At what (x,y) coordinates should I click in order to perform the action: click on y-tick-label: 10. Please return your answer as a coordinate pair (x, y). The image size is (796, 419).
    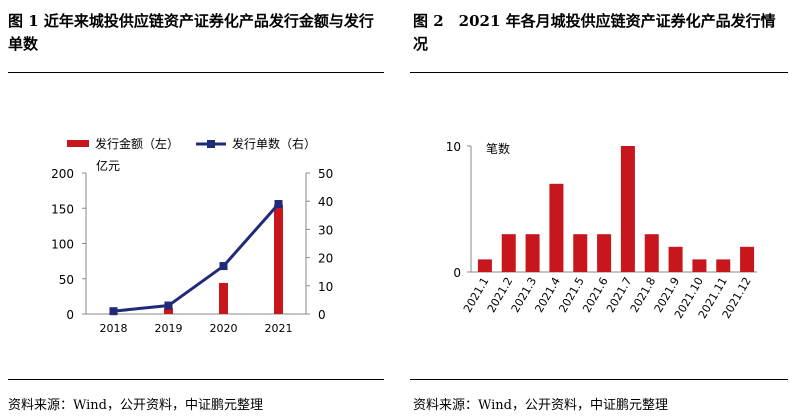
    Looking at the image, I should click on (453, 147).